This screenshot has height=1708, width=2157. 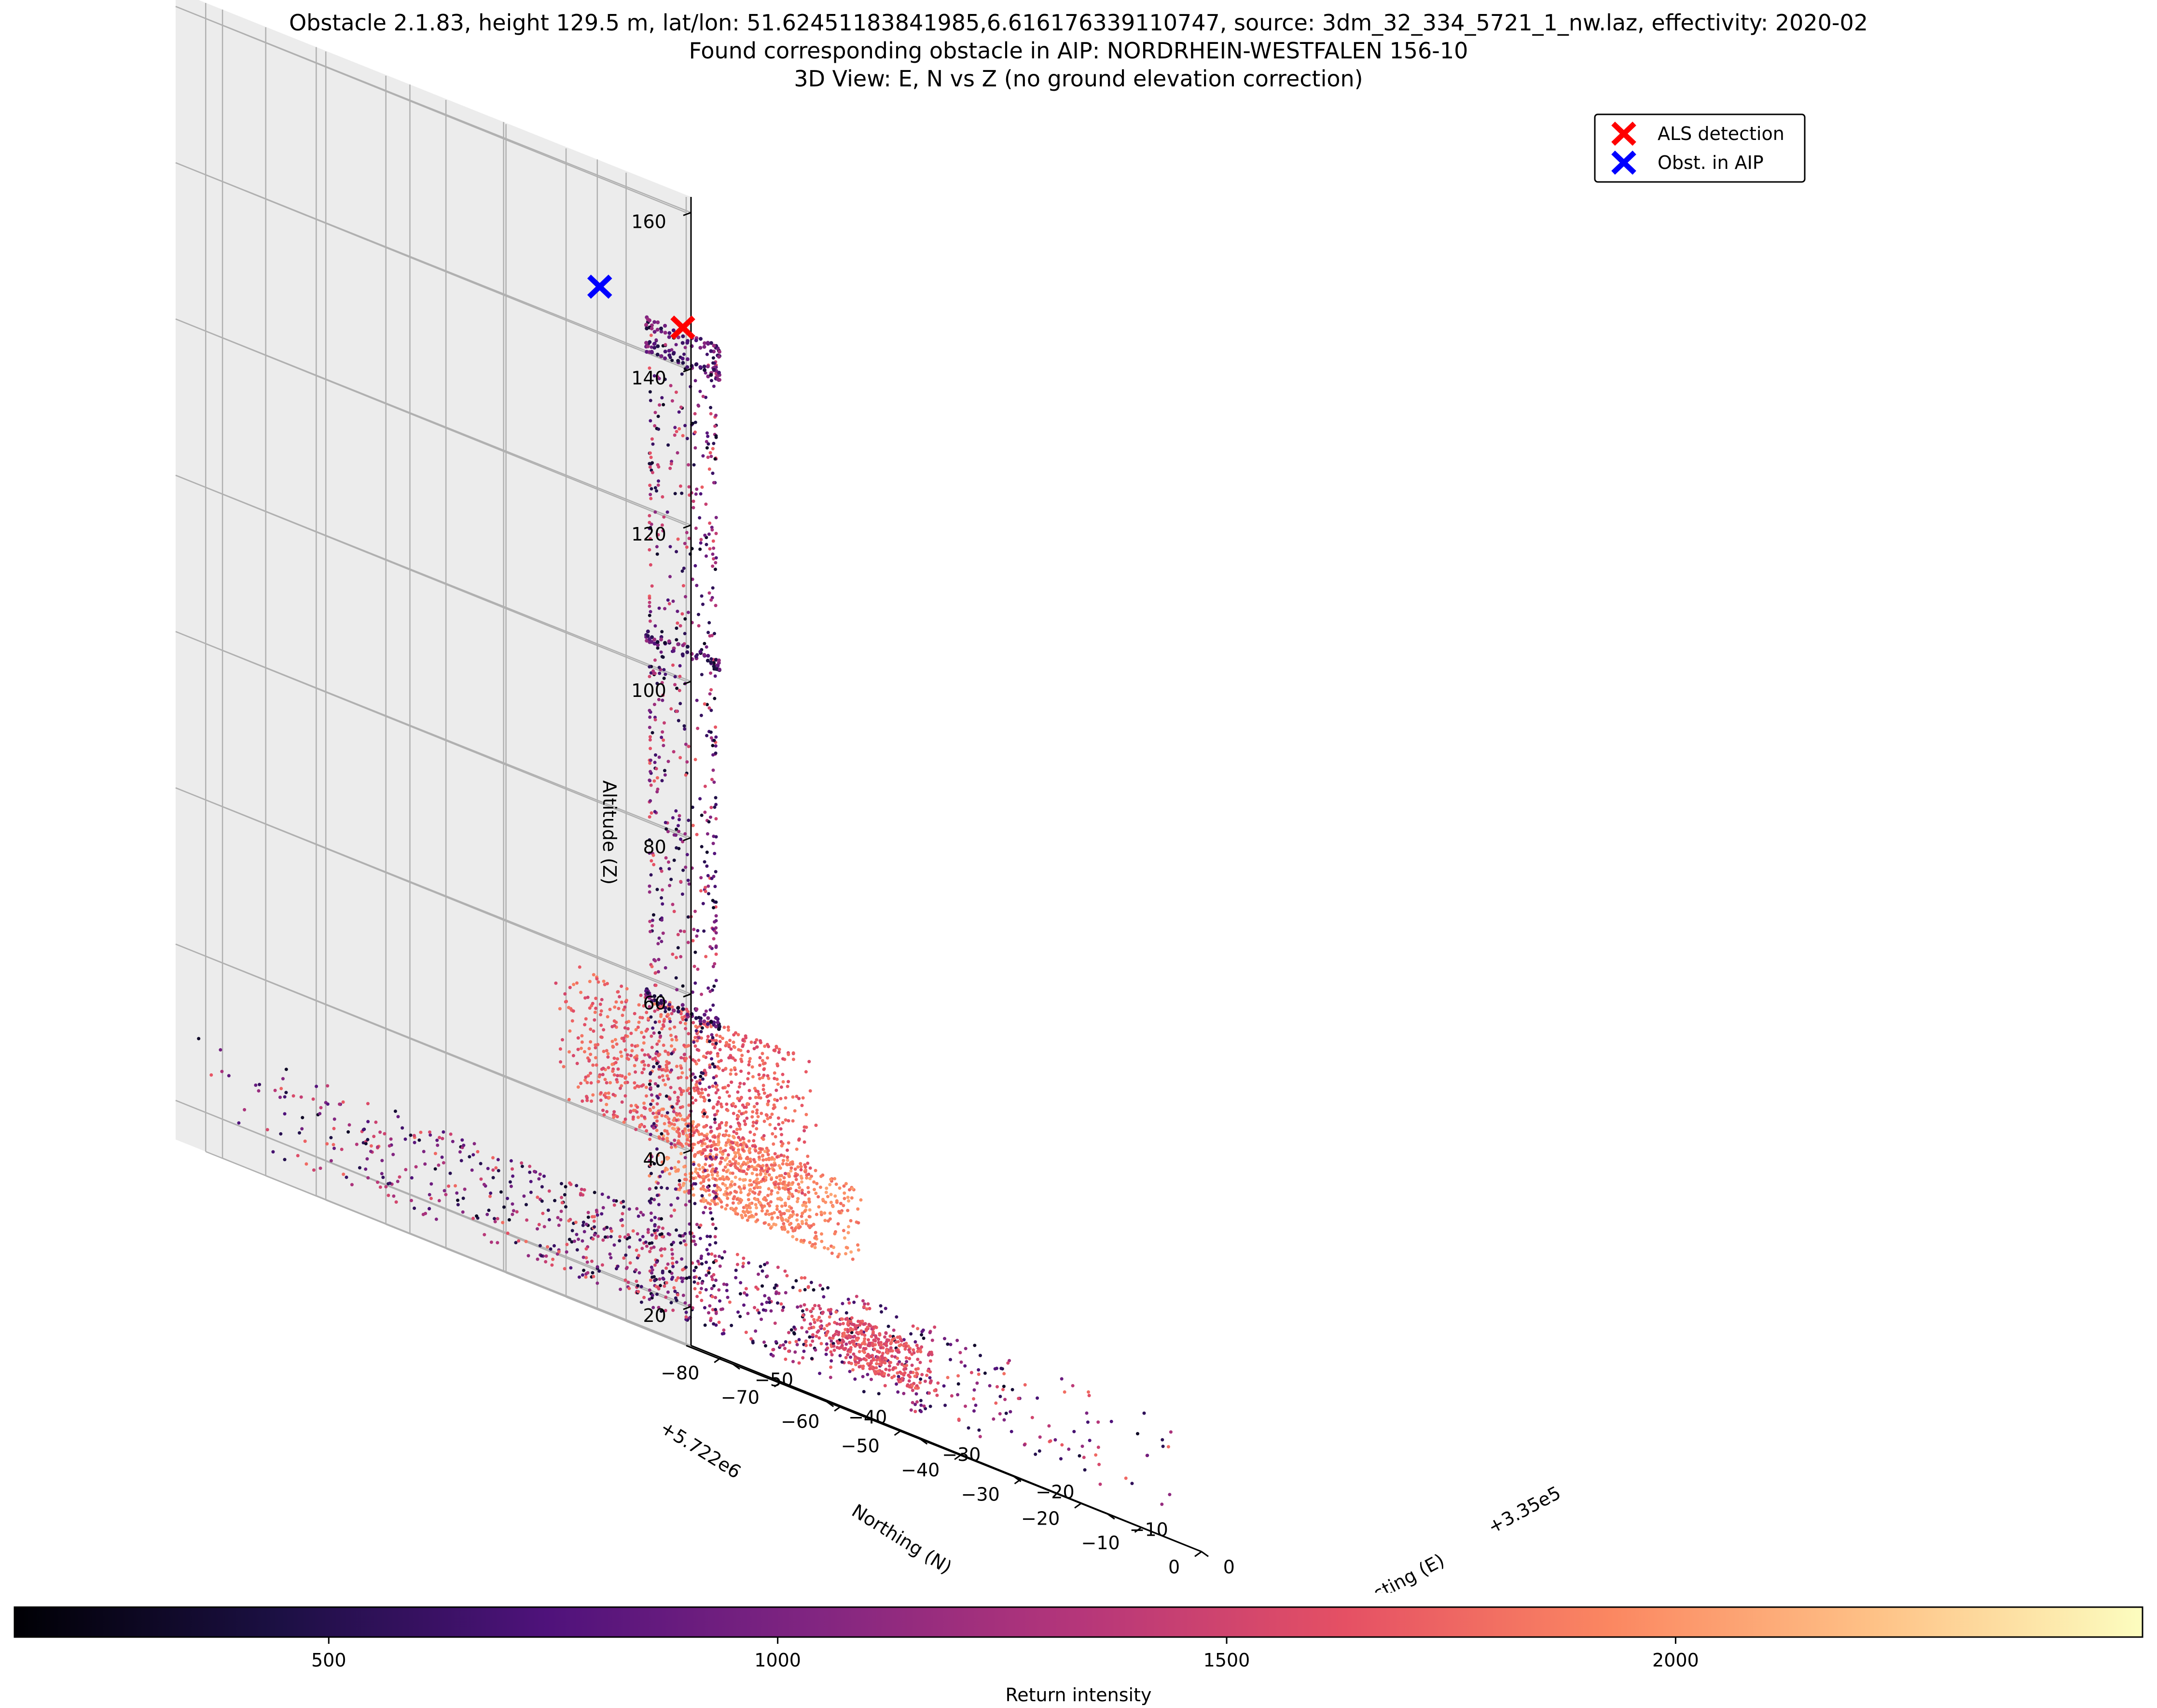 I want to click on x-tick-label-mark, so click(x=830, y=1404).